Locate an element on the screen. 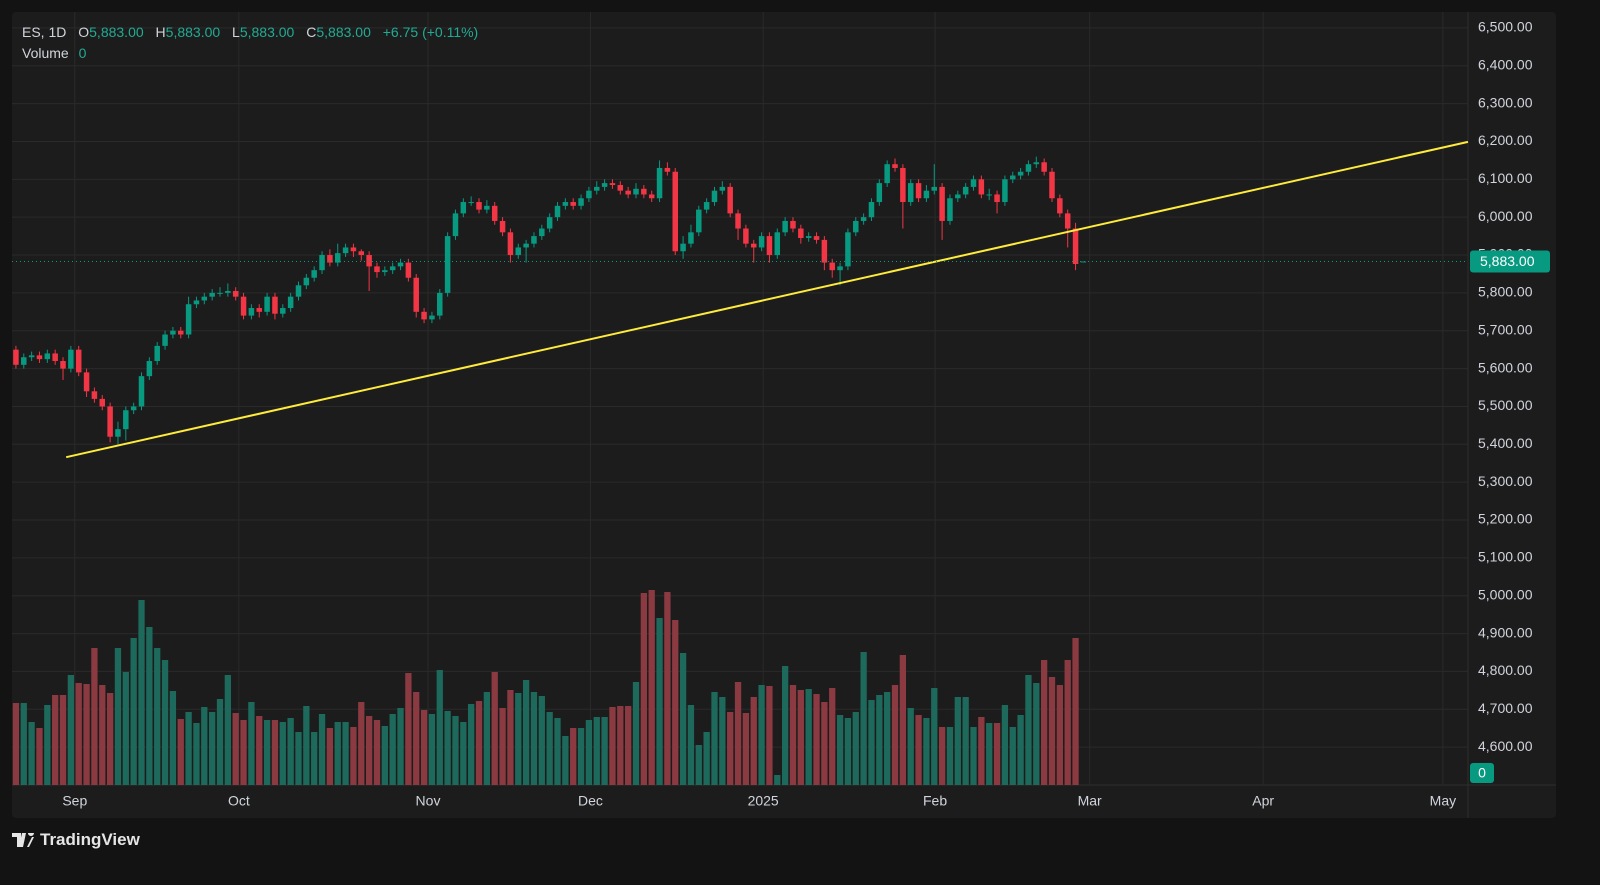 The height and width of the screenshot is (885, 1600). x-tick-label: Apr is located at coordinates (1263, 801).